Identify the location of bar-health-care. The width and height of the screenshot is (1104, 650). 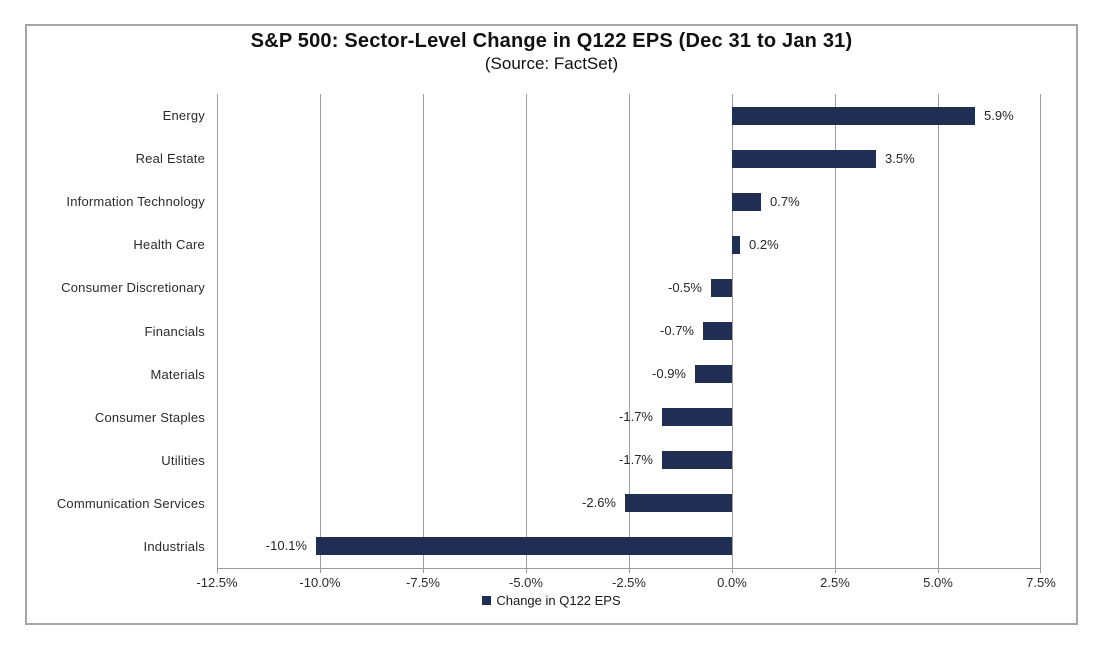
(736, 244).